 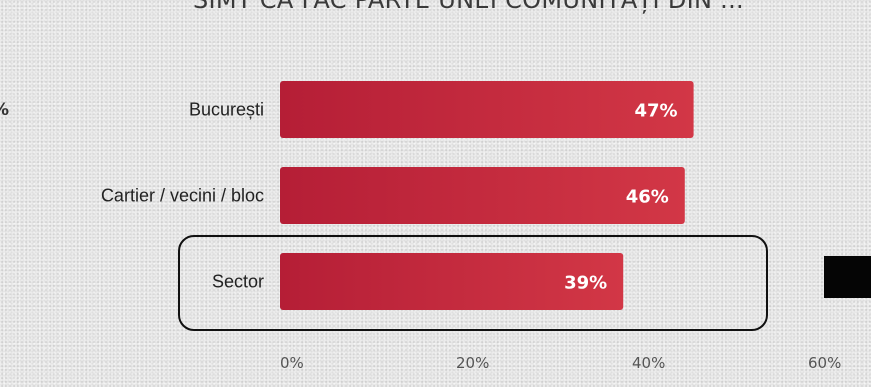 What do you see at coordinates (182, 196) in the screenshot?
I see `category-label: Cartier / vecini / bloc` at bounding box center [182, 196].